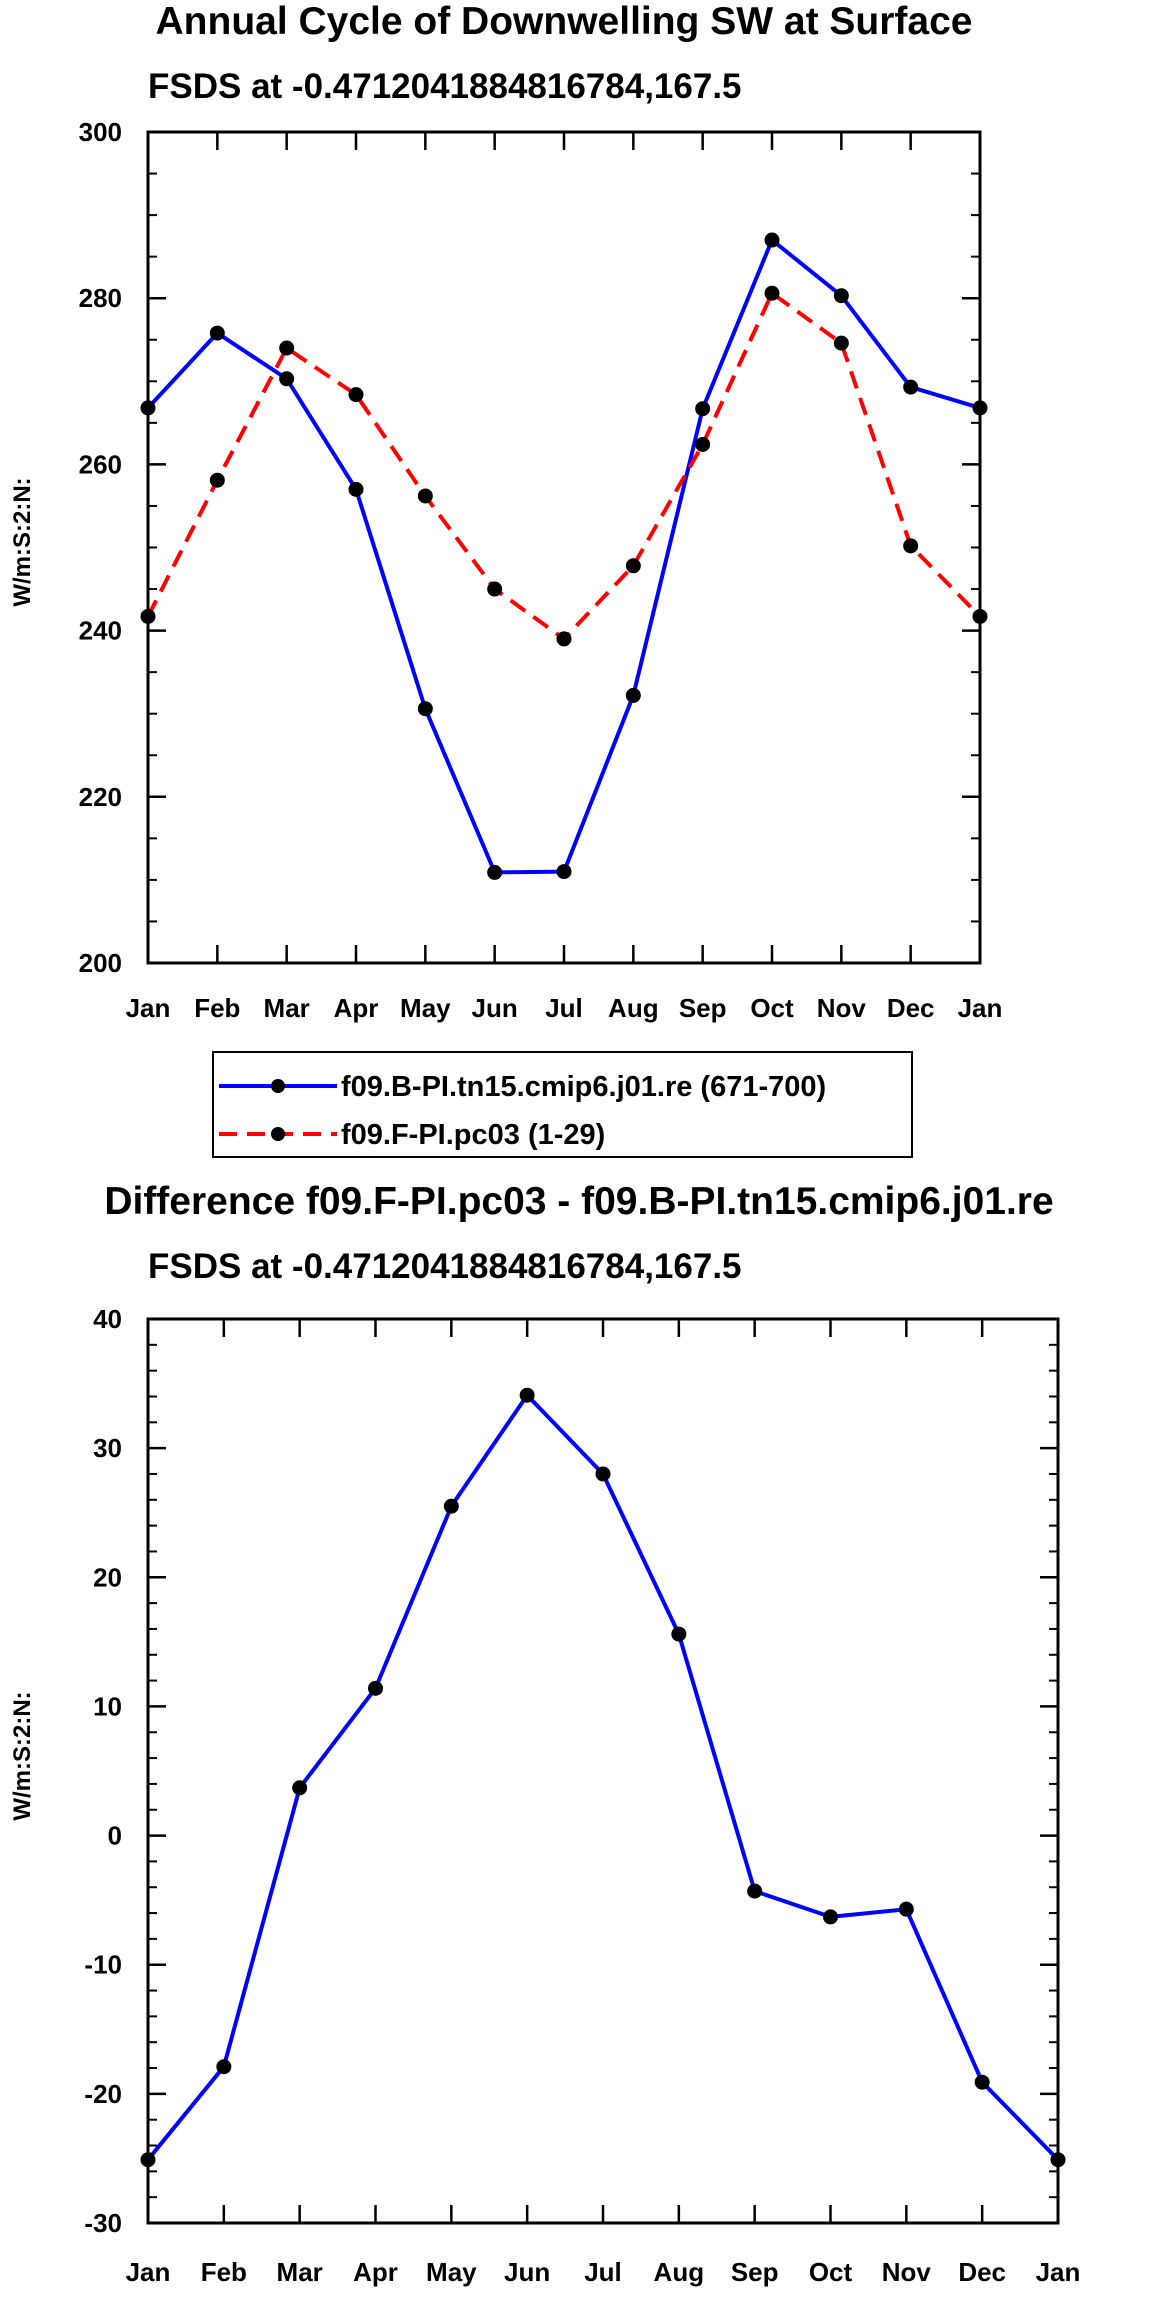 The height and width of the screenshot is (2302, 1158). What do you see at coordinates (107, 1706) in the screenshot?
I see `y-tick-label: 10` at bounding box center [107, 1706].